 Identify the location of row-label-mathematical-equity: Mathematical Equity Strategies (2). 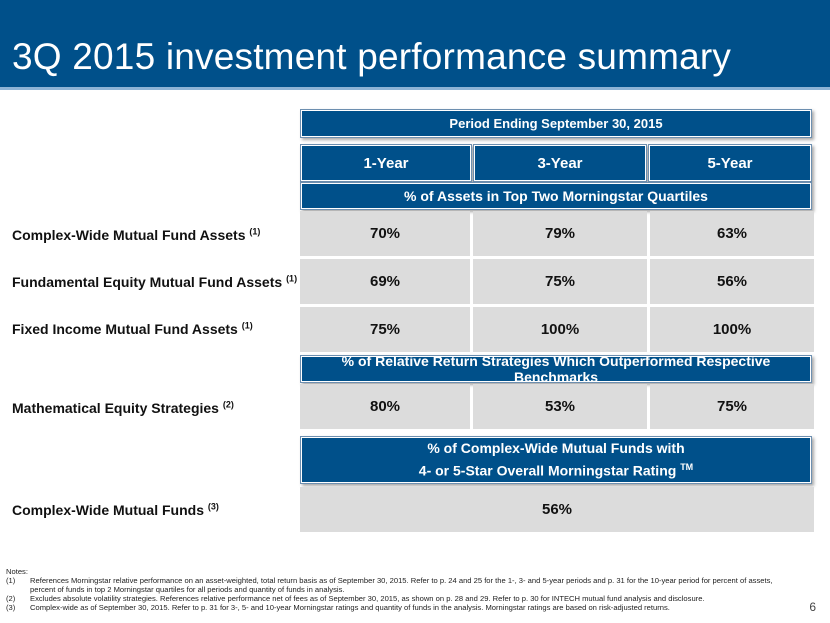
(123, 407).